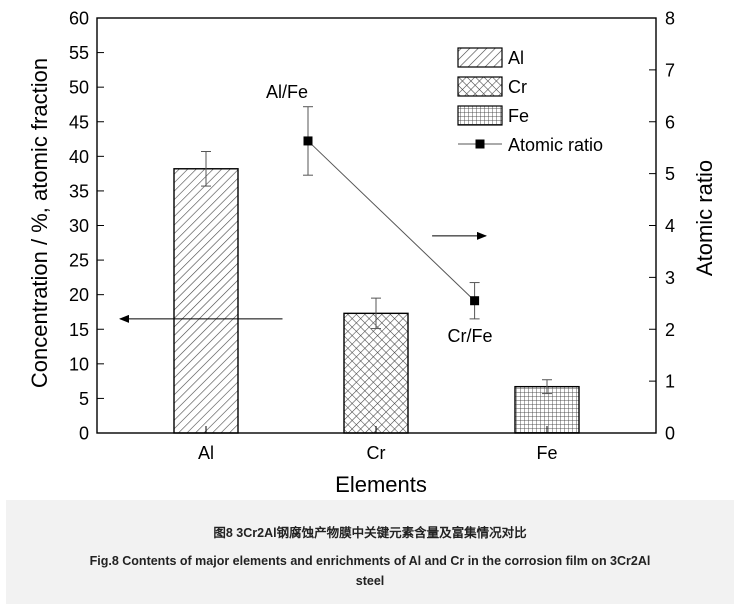 This screenshot has width=740, height=610. What do you see at coordinates (79, 88) in the screenshot?
I see `y-tick-label: 50` at bounding box center [79, 88].